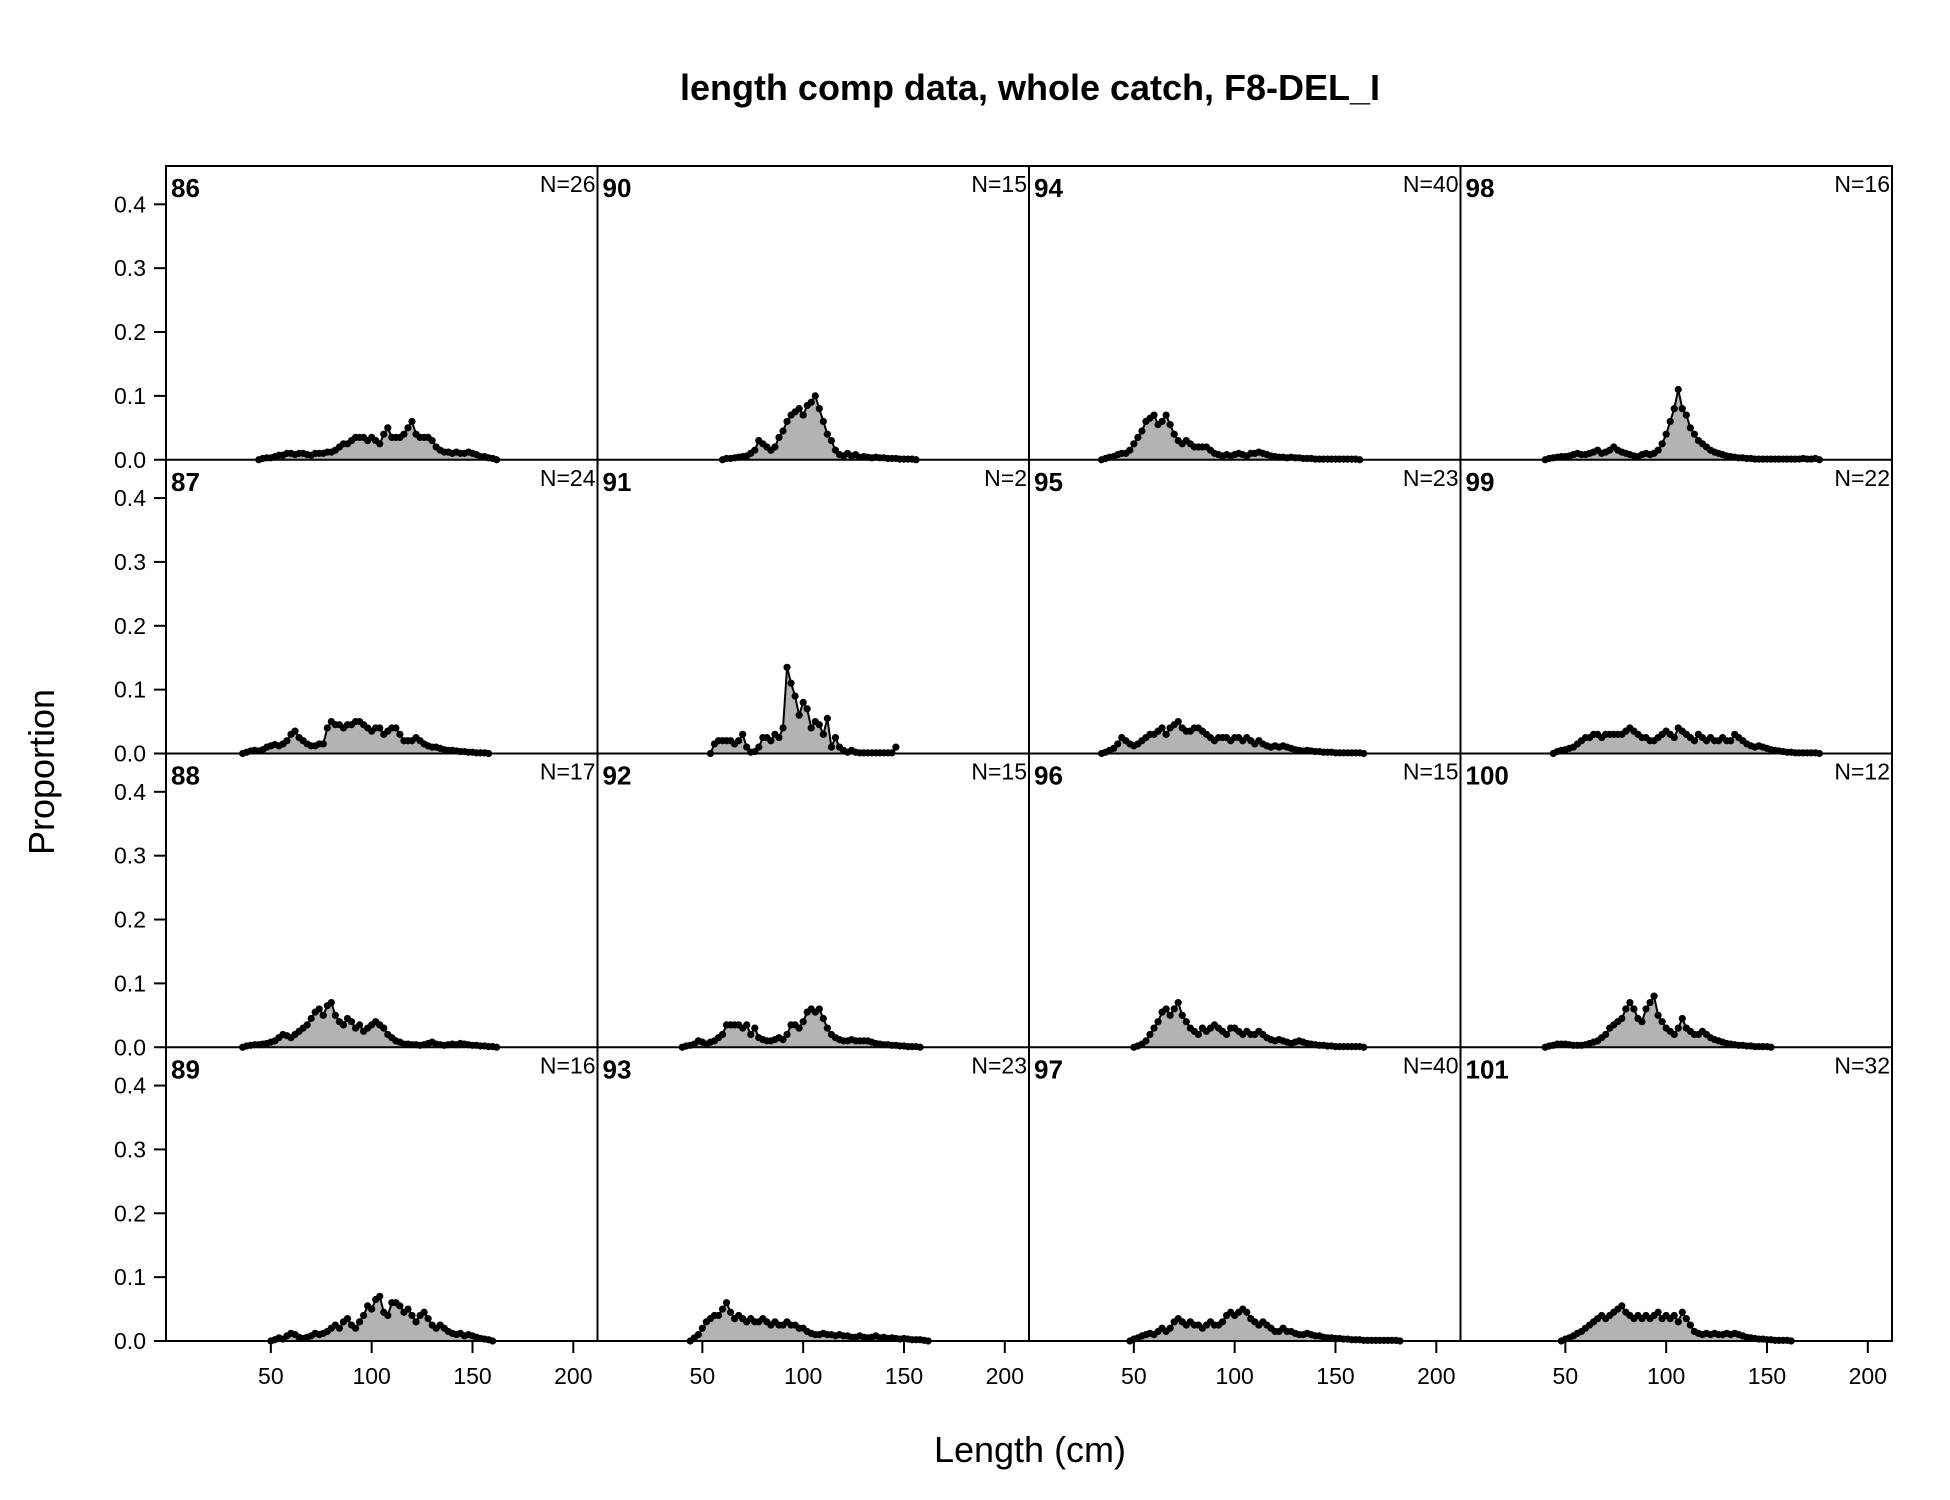 The height and width of the screenshot is (1500, 1950). I want to click on panel-year-label: 95, so click(1048, 482).